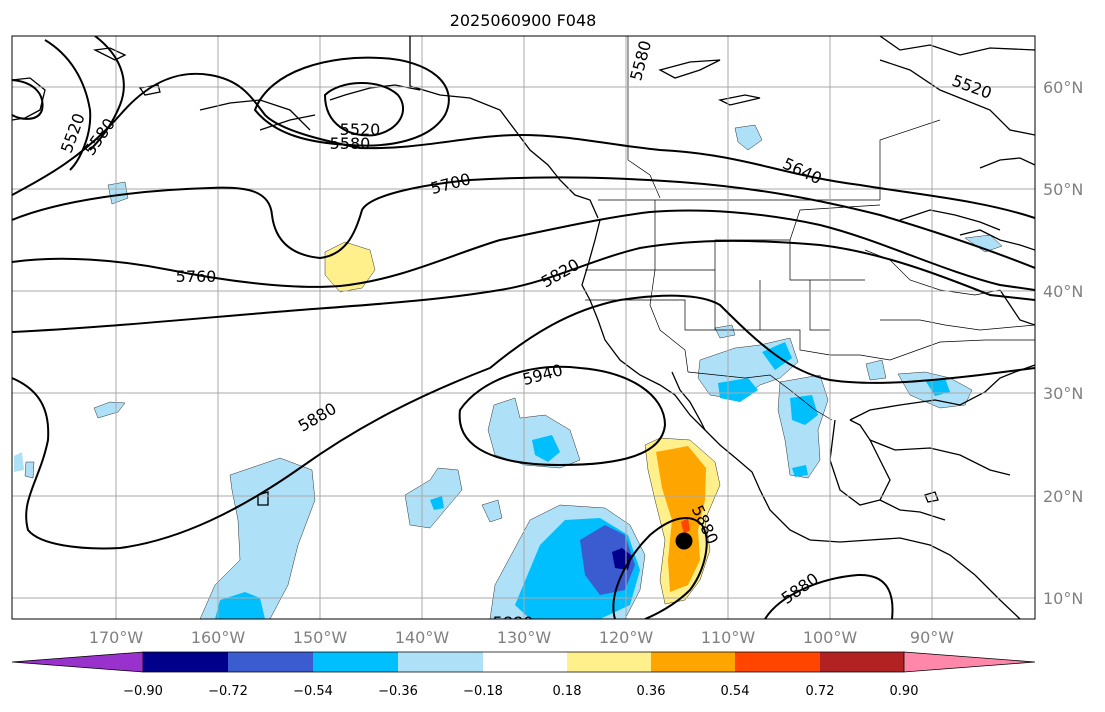 This screenshot has width=1105, height=712. What do you see at coordinates (320, 637) in the screenshot?
I see `lon-label: 150°W` at bounding box center [320, 637].